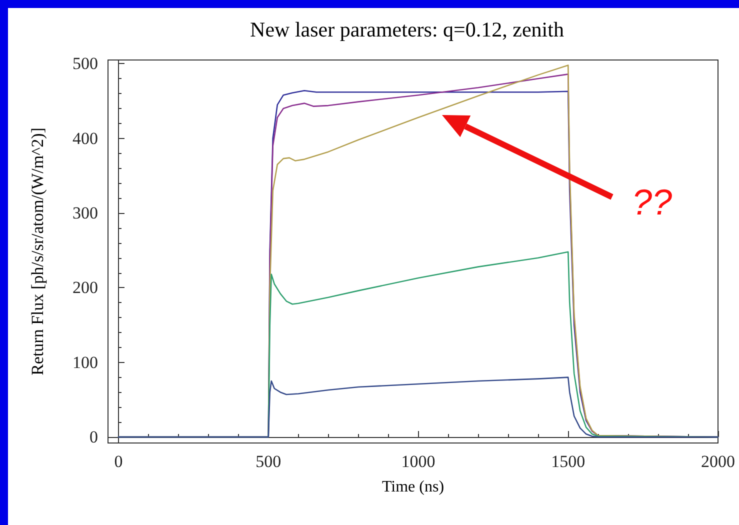 This screenshot has width=739, height=525. What do you see at coordinates (718, 461) in the screenshot?
I see `x-tick-label: 2000` at bounding box center [718, 461].